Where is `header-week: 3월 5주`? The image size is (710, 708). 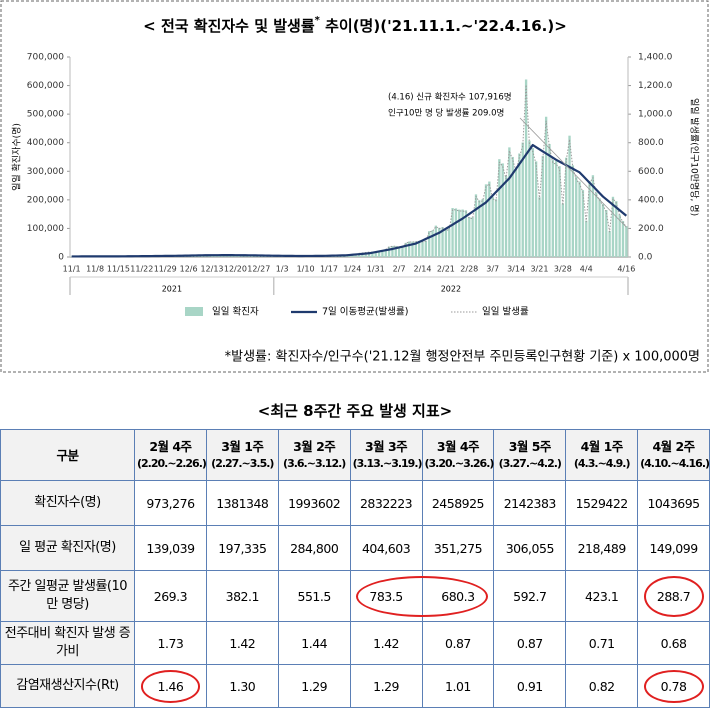
header-week: 3월 5주 is located at coordinates (529, 446).